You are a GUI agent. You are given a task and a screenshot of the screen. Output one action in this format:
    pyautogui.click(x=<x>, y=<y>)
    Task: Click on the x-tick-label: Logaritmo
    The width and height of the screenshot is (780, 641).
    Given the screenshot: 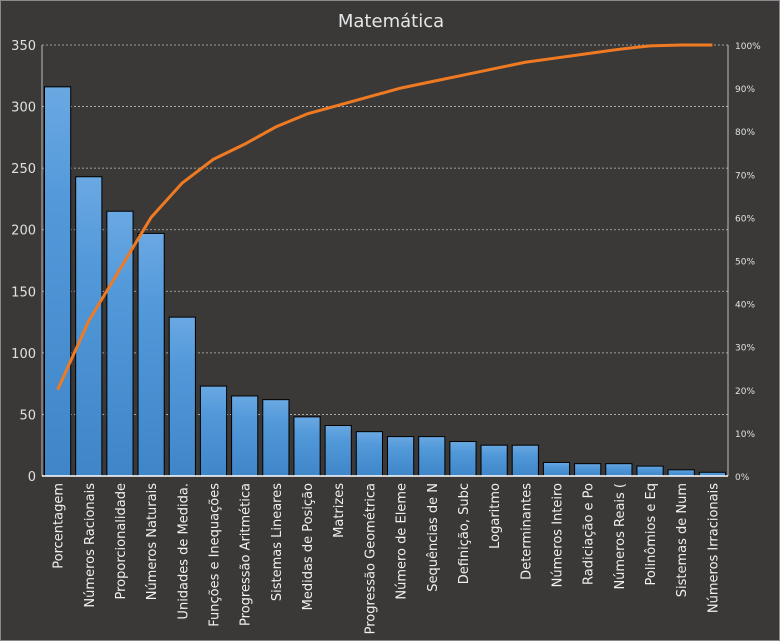 What is the action you would take?
    pyautogui.click(x=495, y=516)
    